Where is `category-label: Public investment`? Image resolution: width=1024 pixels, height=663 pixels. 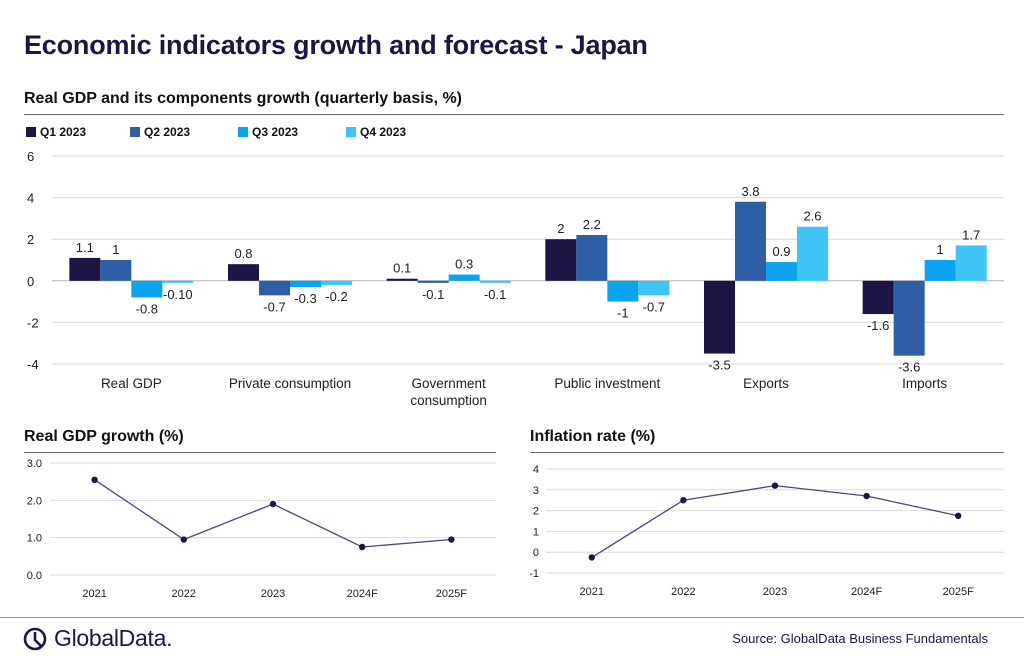
category-label: Public investment is located at coordinates (607, 383).